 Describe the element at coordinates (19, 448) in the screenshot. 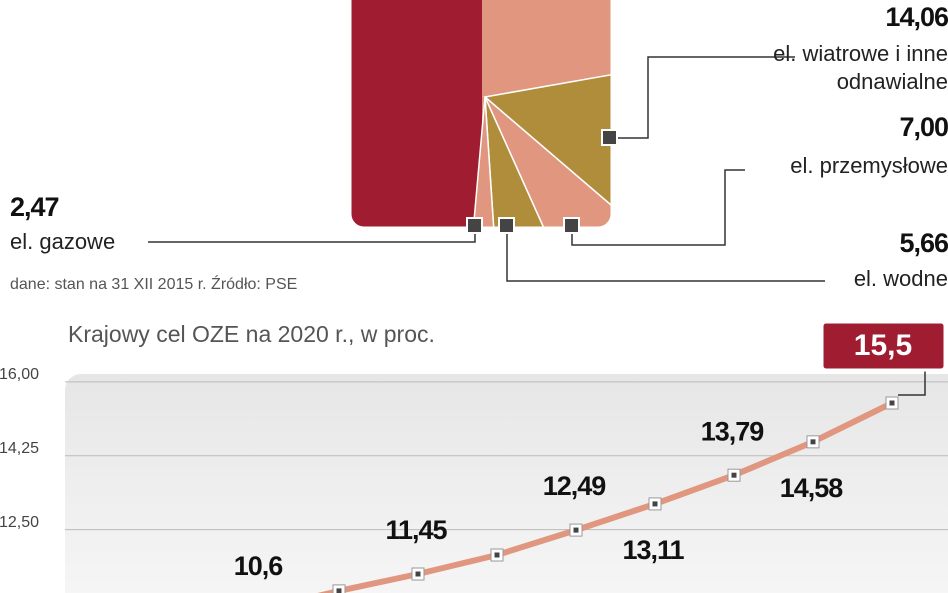

I see `y-tick-label: 14,25` at that location.